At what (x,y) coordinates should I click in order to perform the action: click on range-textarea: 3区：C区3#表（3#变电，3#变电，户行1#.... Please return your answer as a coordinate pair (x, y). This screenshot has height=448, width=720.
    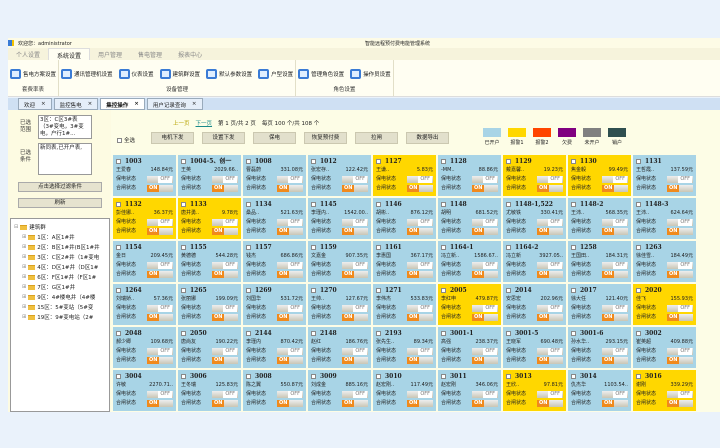
    Looking at the image, I should click on (65, 127).